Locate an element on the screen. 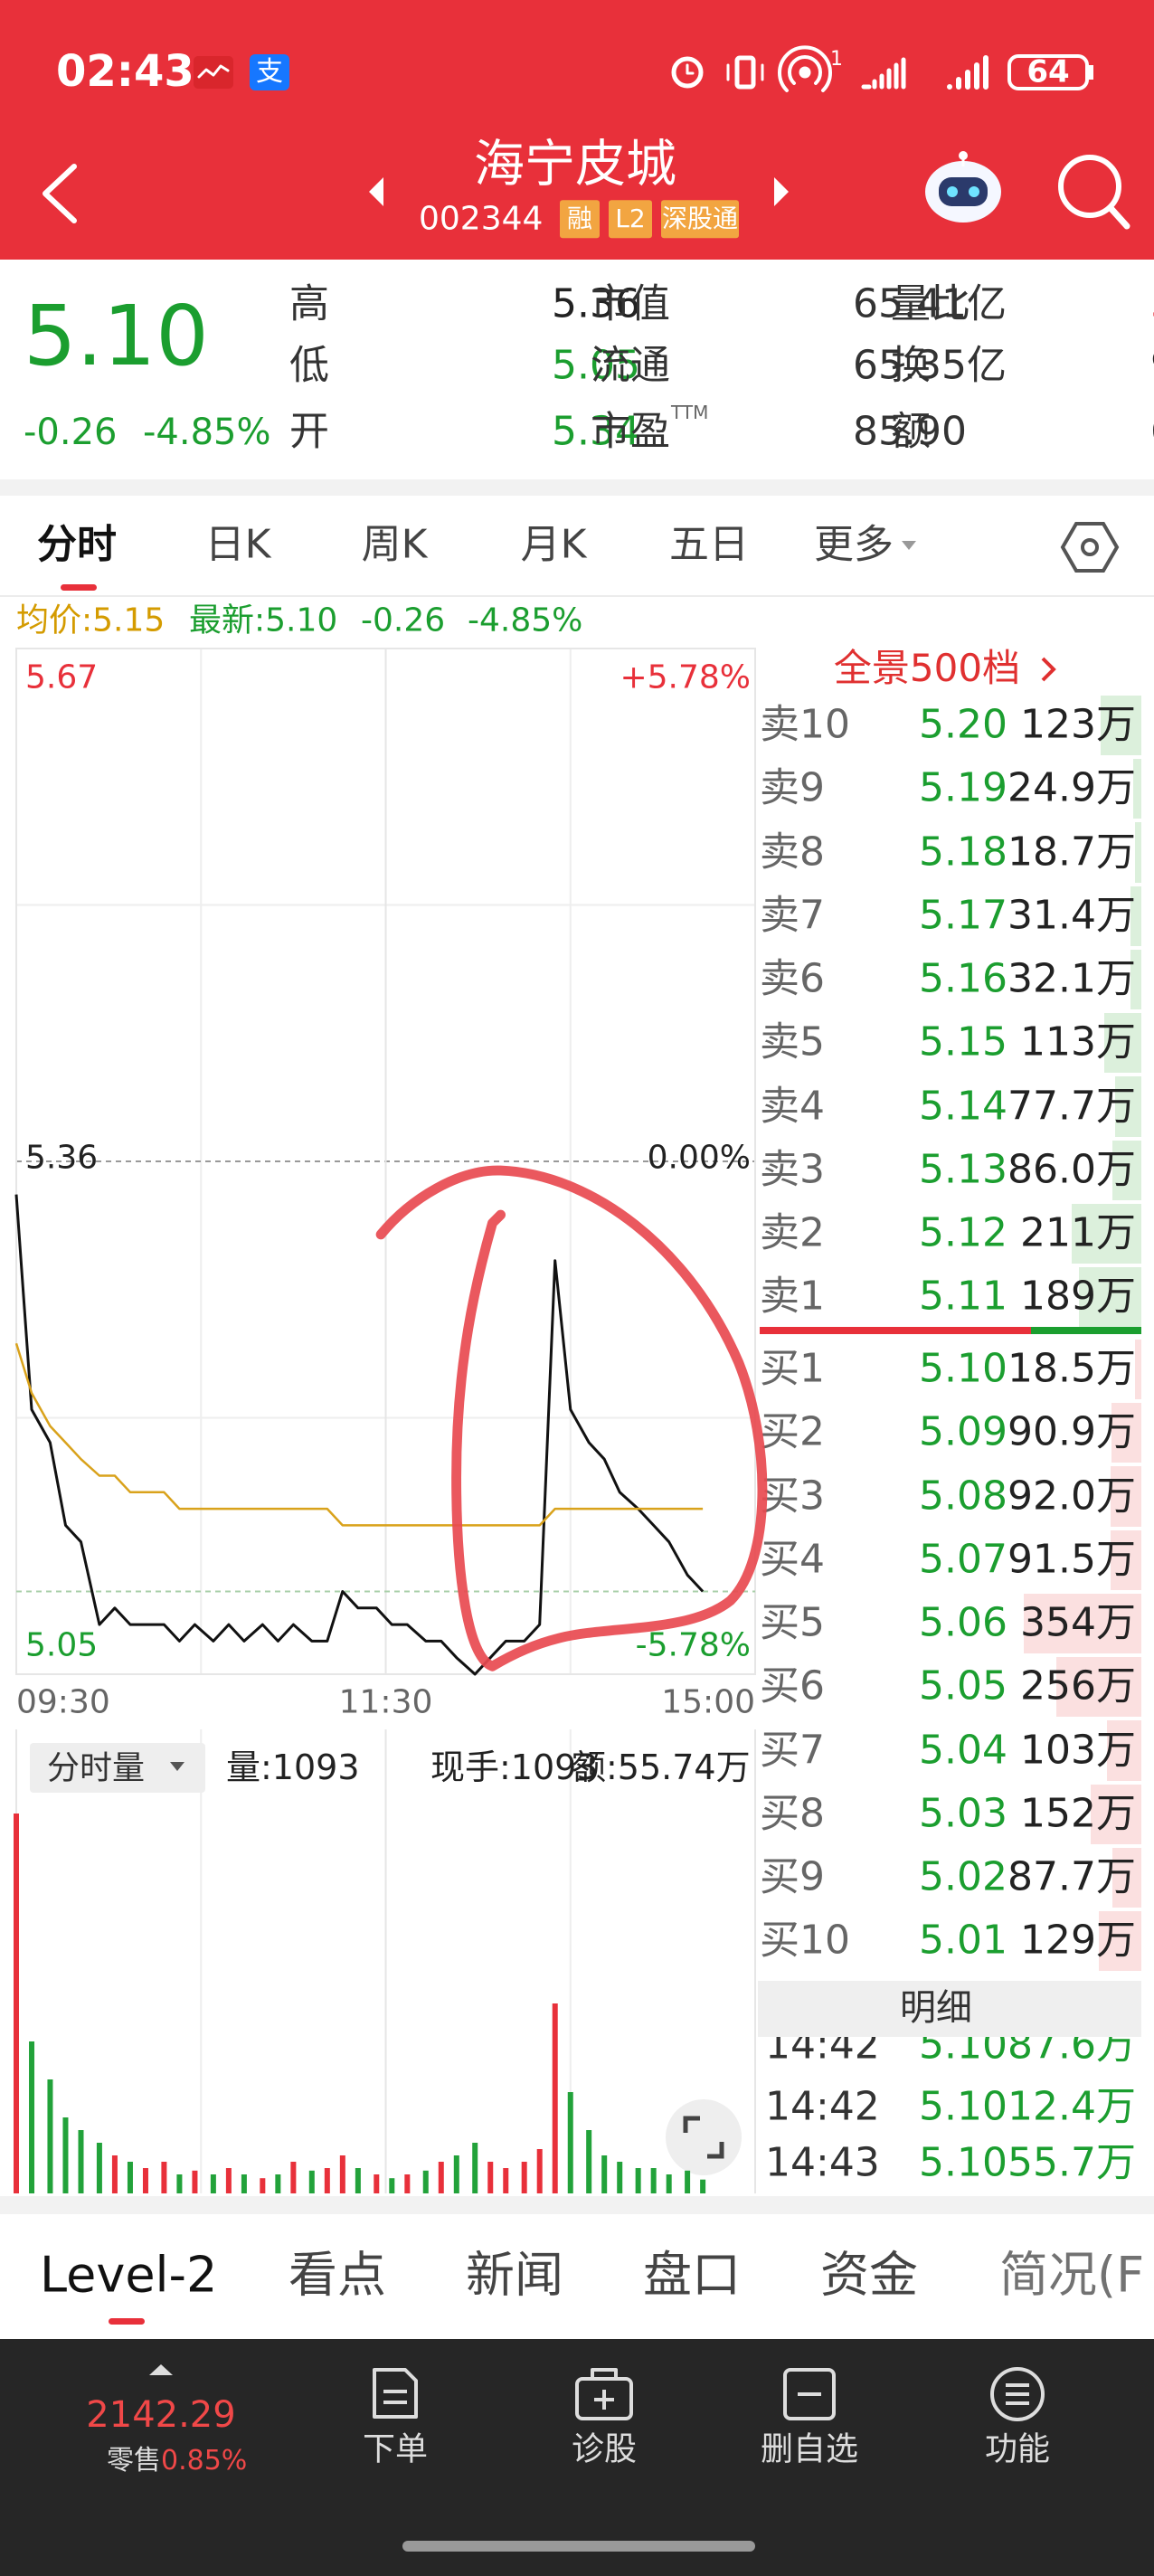  chart-tab: 五日 is located at coordinates (709, 544).